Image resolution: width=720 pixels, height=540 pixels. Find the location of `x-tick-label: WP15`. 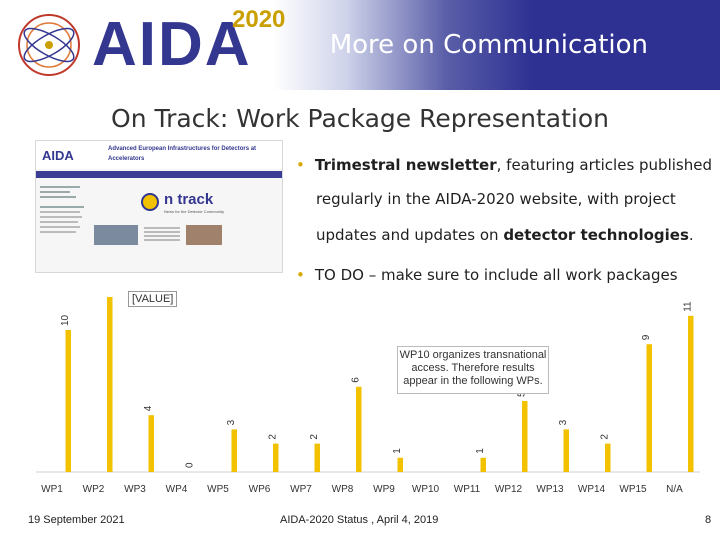

x-tick-label: WP15 is located at coordinates (633, 489).